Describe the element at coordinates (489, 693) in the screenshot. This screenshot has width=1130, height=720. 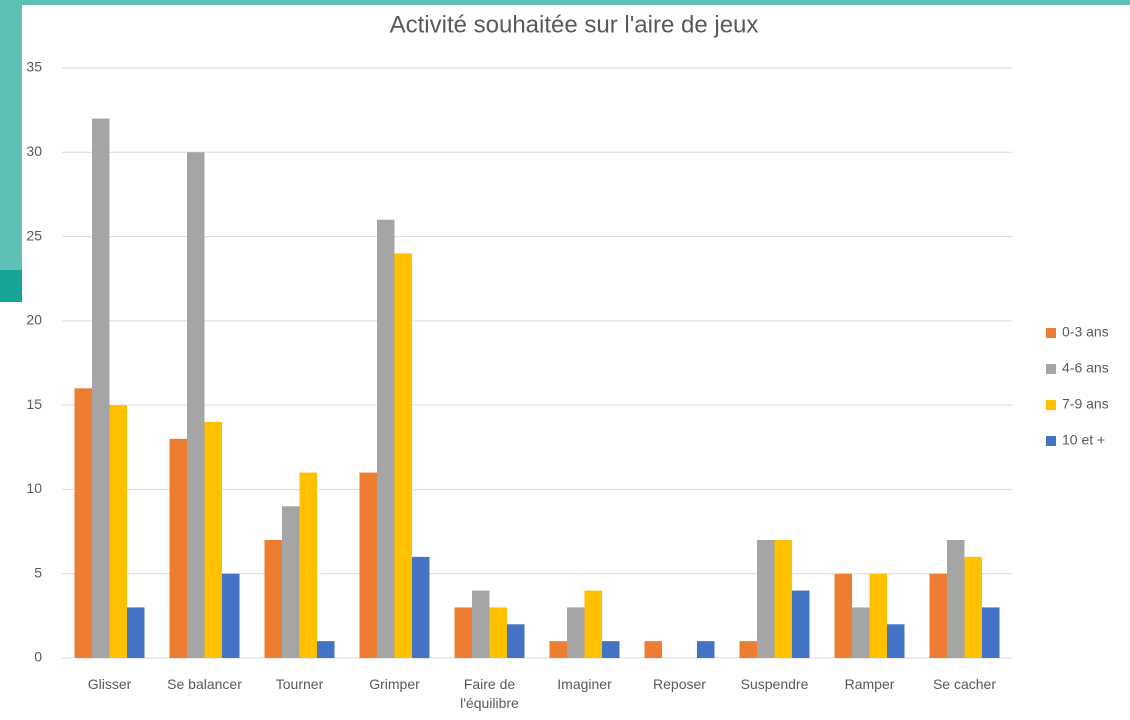
I see `x-tick-label: Faire de l'équilibre` at that location.